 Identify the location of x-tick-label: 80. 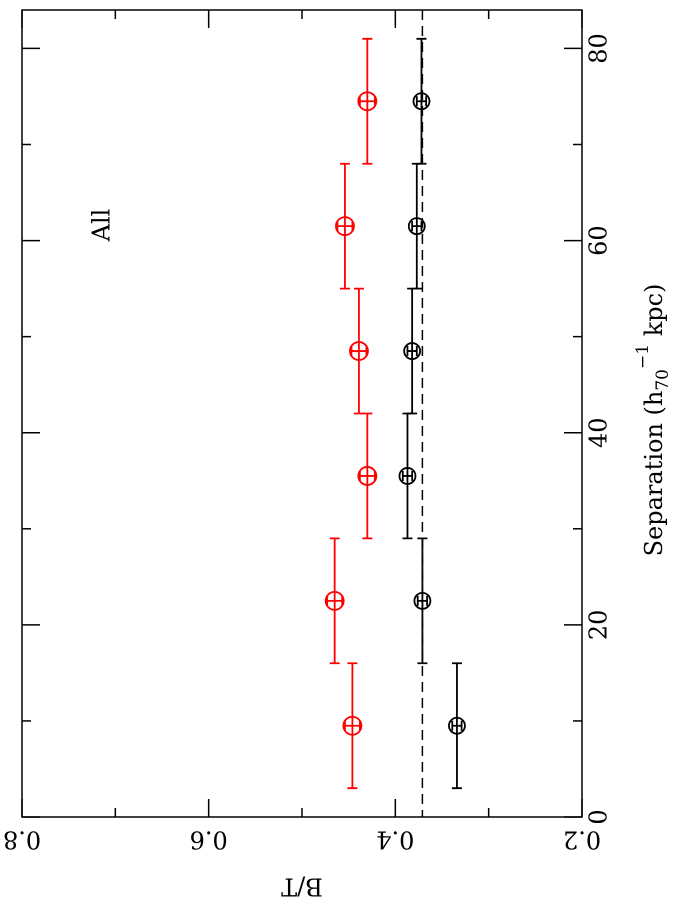
(599, 48).